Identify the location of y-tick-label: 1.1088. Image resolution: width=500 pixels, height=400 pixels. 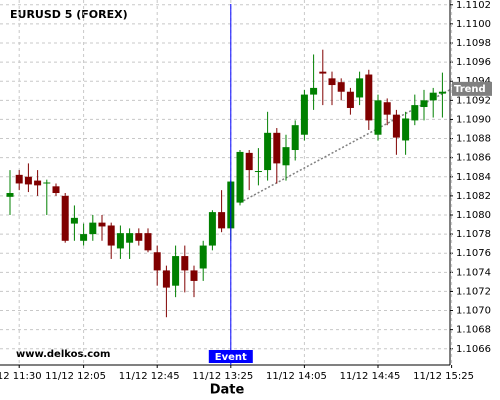
(473, 139).